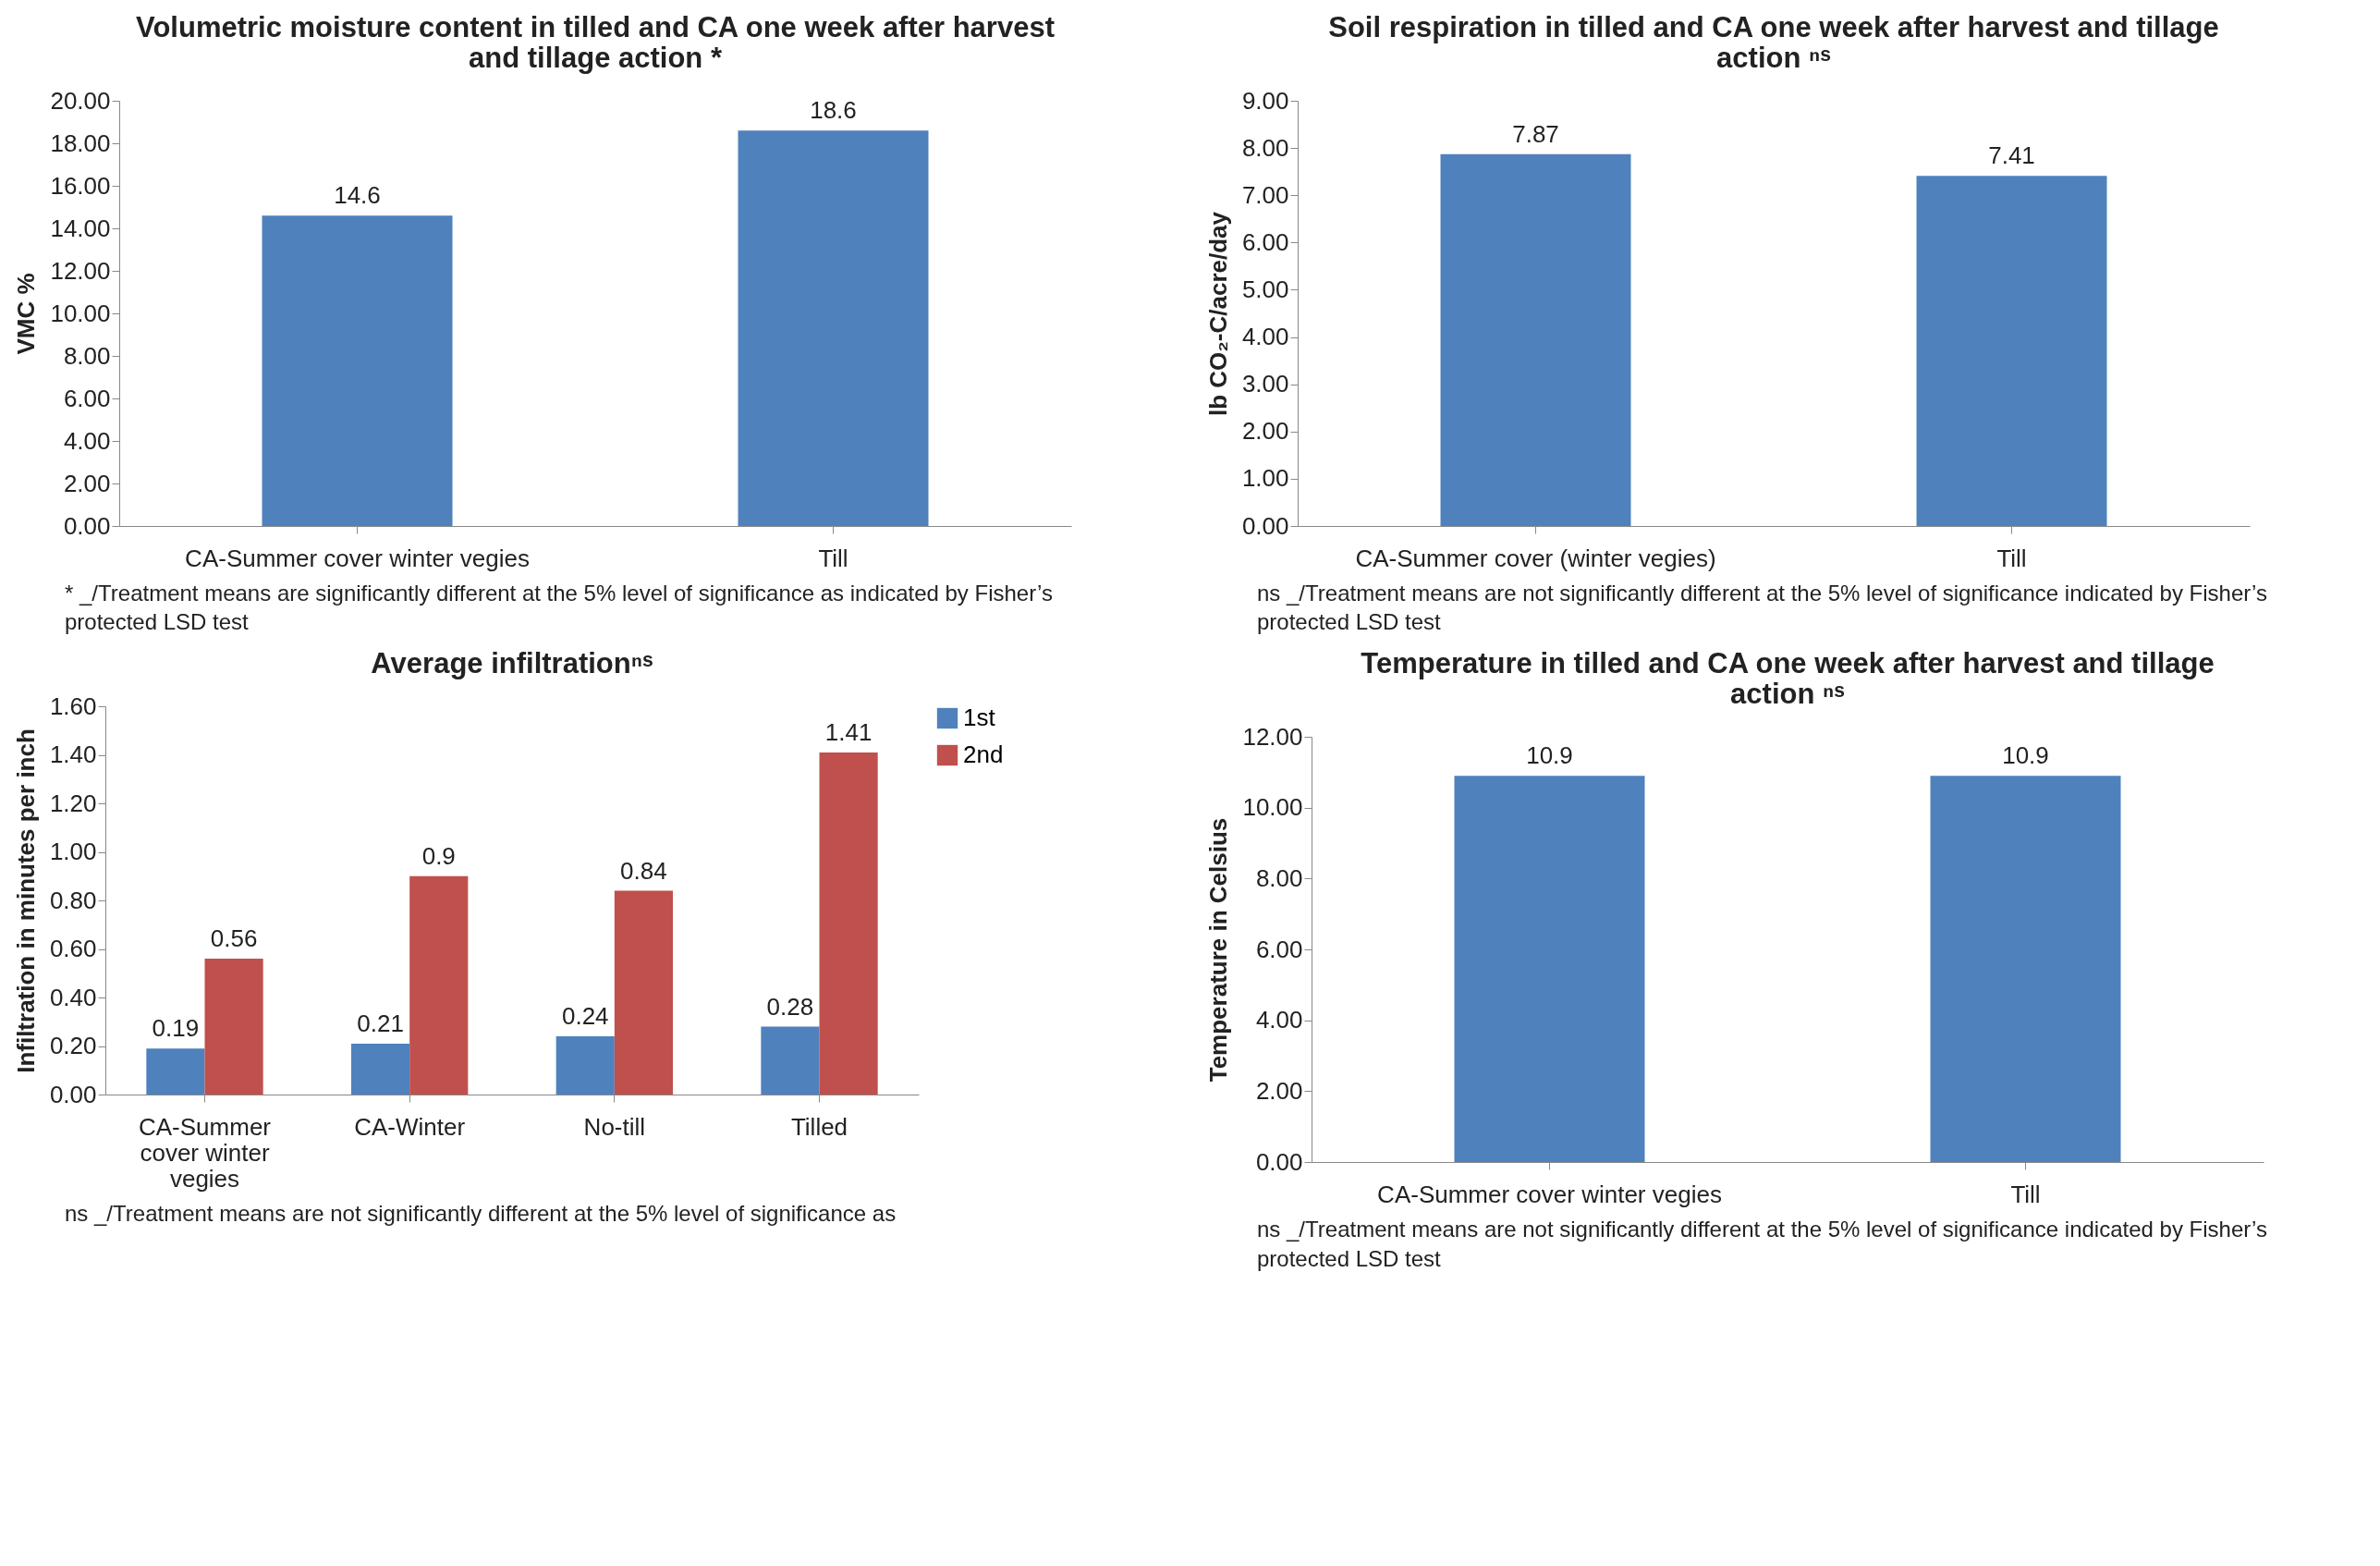 The width and height of the screenshot is (2380, 1566). Describe the element at coordinates (1217, 314) in the screenshot. I see `y-axis-title: lb CO₂-C/acre/day` at that location.